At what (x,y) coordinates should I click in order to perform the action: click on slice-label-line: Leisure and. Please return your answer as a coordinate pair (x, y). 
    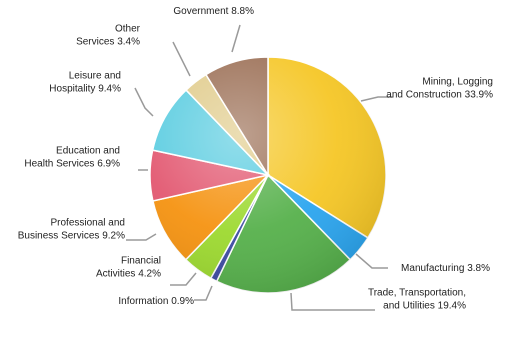
    Looking at the image, I should click on (95, 76).